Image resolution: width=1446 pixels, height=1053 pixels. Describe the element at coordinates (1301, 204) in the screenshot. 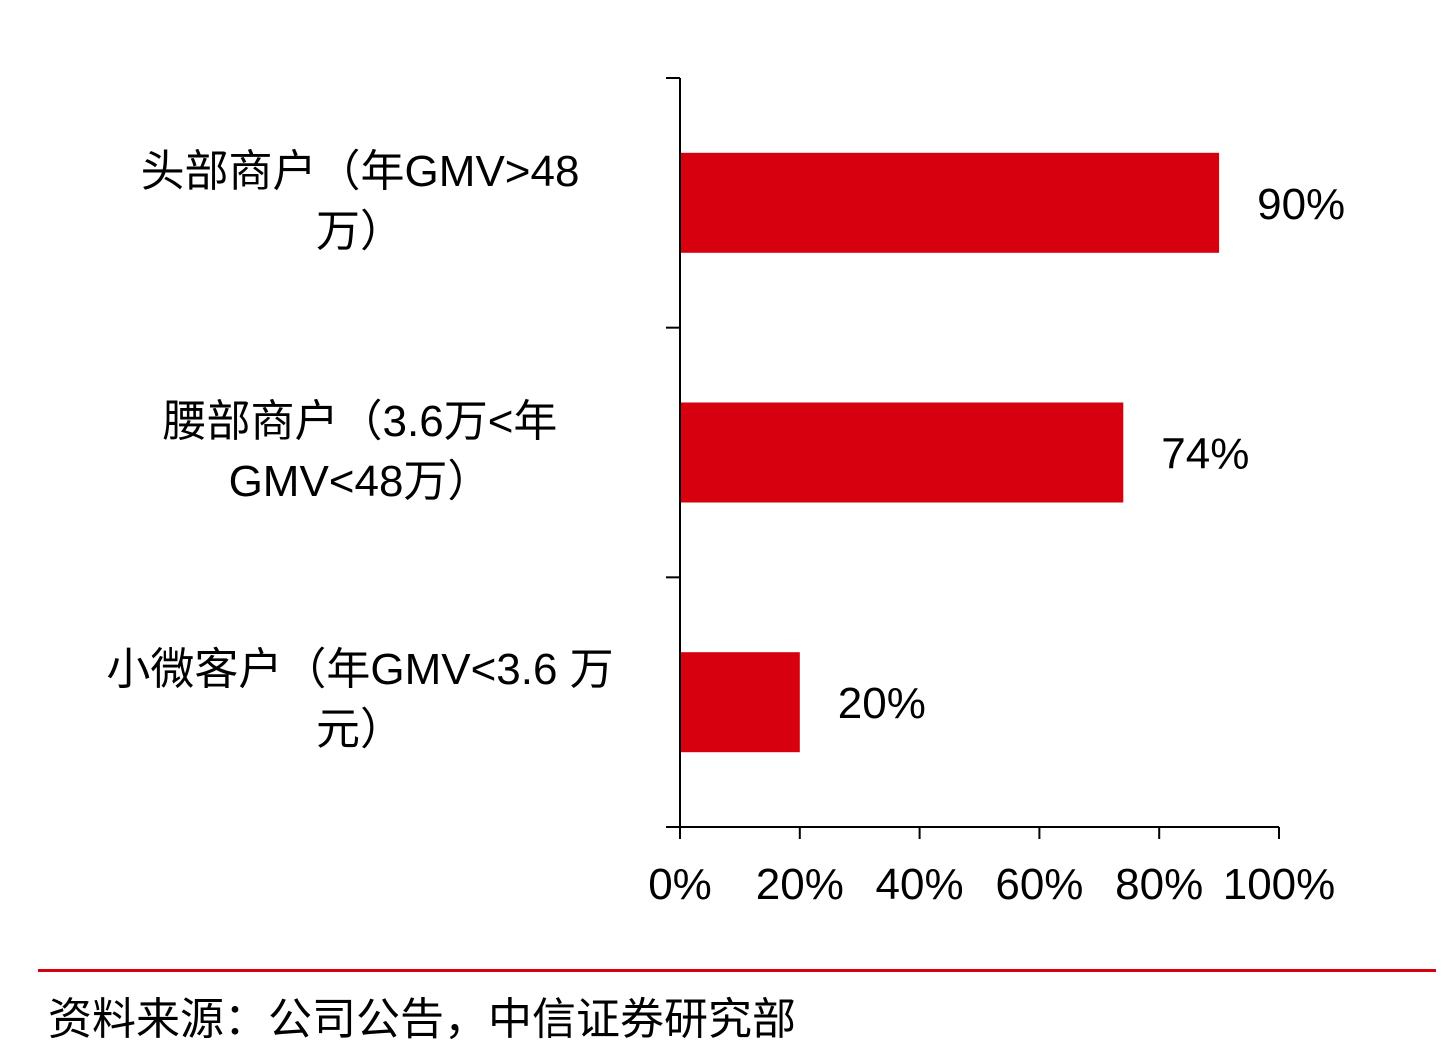

I see `data-label-0: 90%` at that location.